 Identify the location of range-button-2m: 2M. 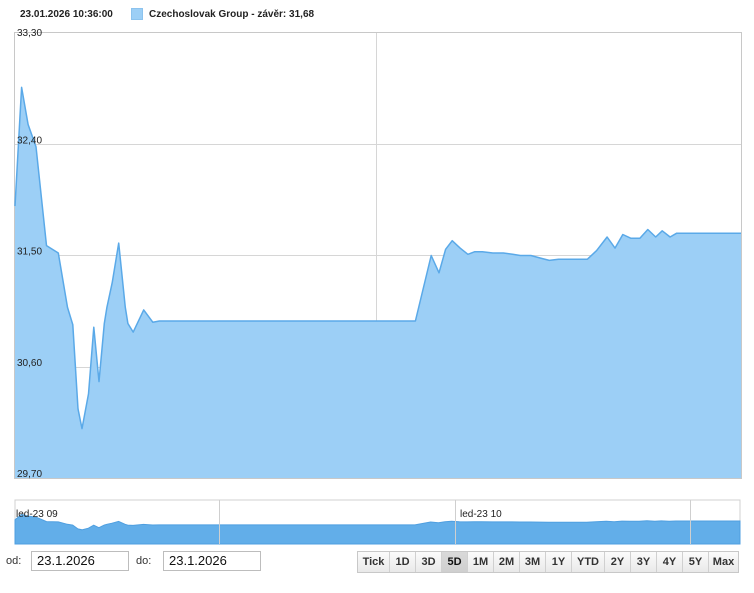
(507, 562).